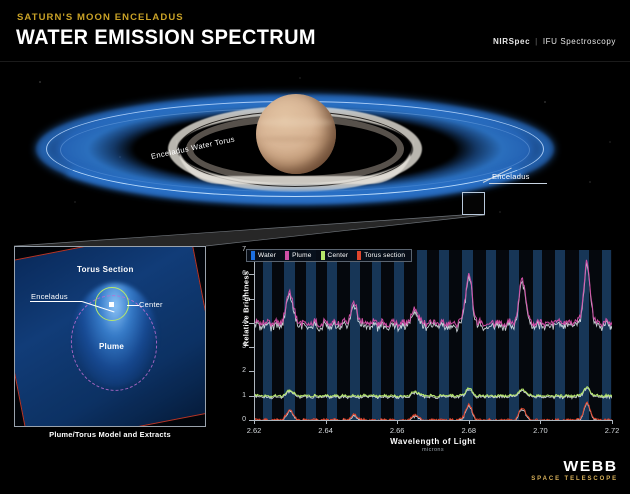 Image resolution: width=630 pixels, height=494 pixels. I want to click on legend-entry: Center, so click(334, 255).